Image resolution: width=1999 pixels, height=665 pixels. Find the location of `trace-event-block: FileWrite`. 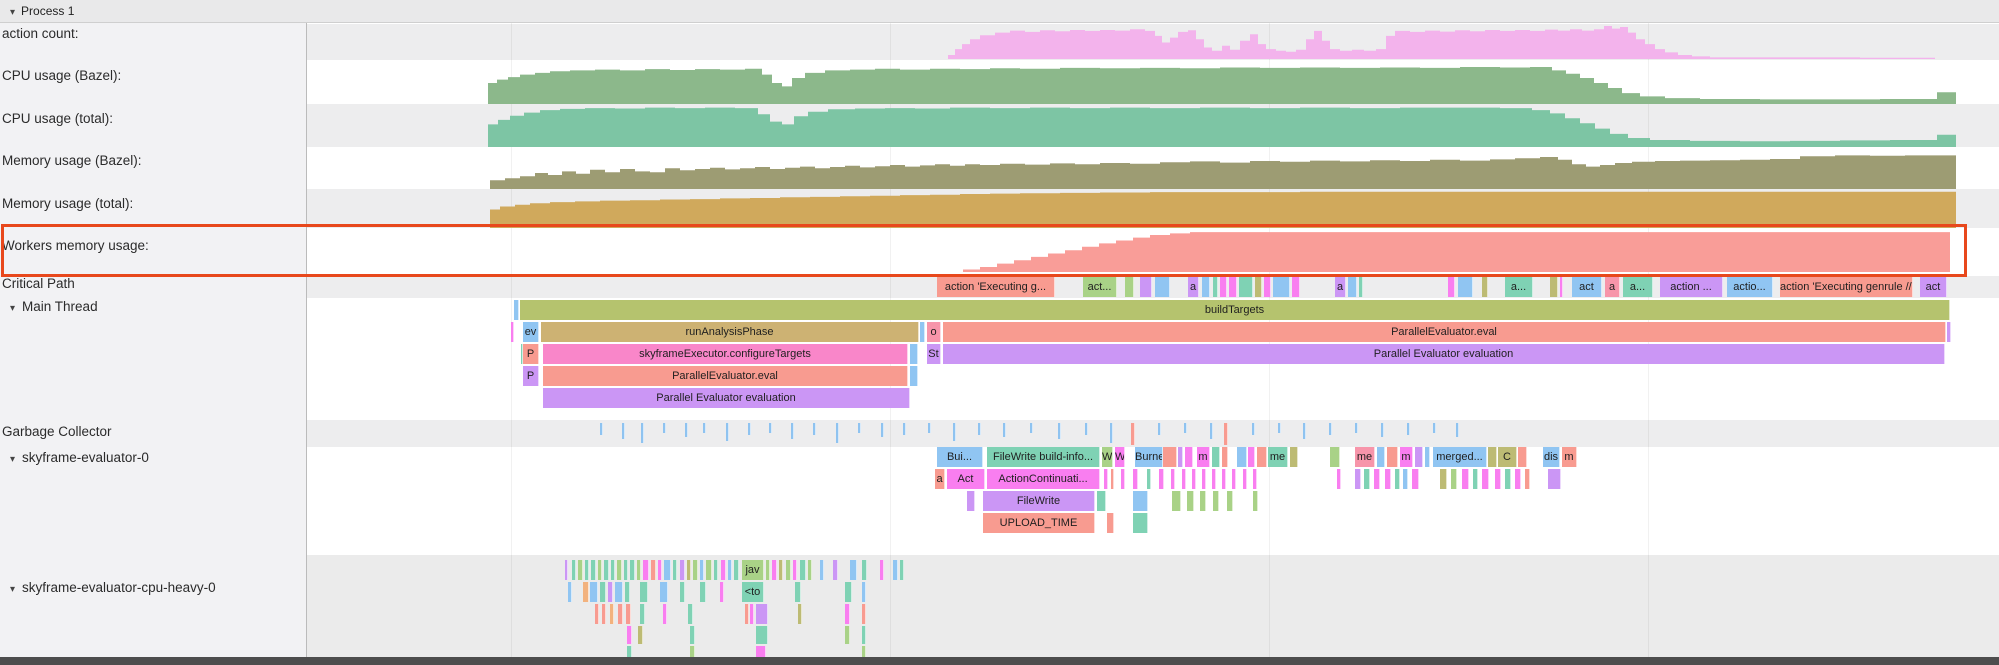

trace-event-block: FileWrite is located at coordinates (1039, 501).